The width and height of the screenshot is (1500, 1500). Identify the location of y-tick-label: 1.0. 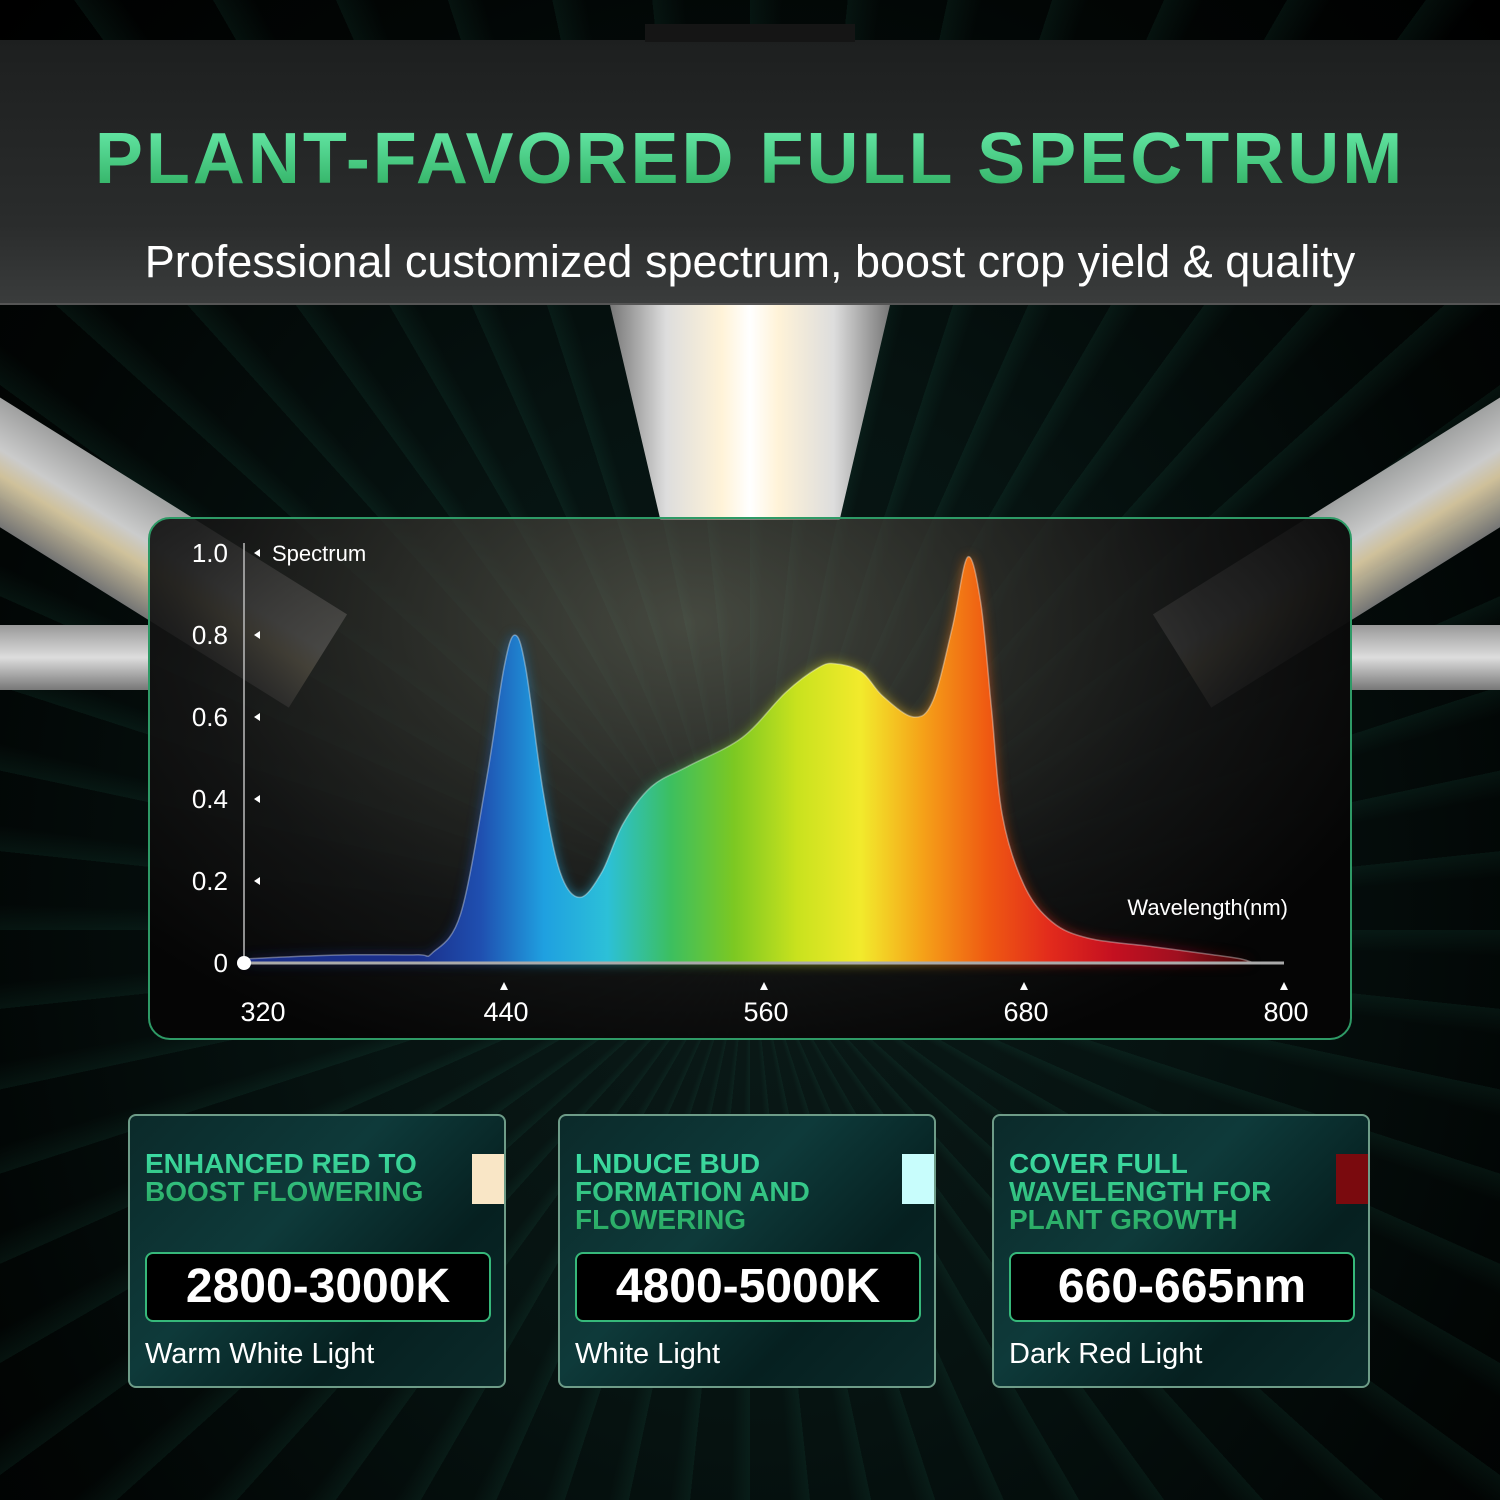
(210, 553).